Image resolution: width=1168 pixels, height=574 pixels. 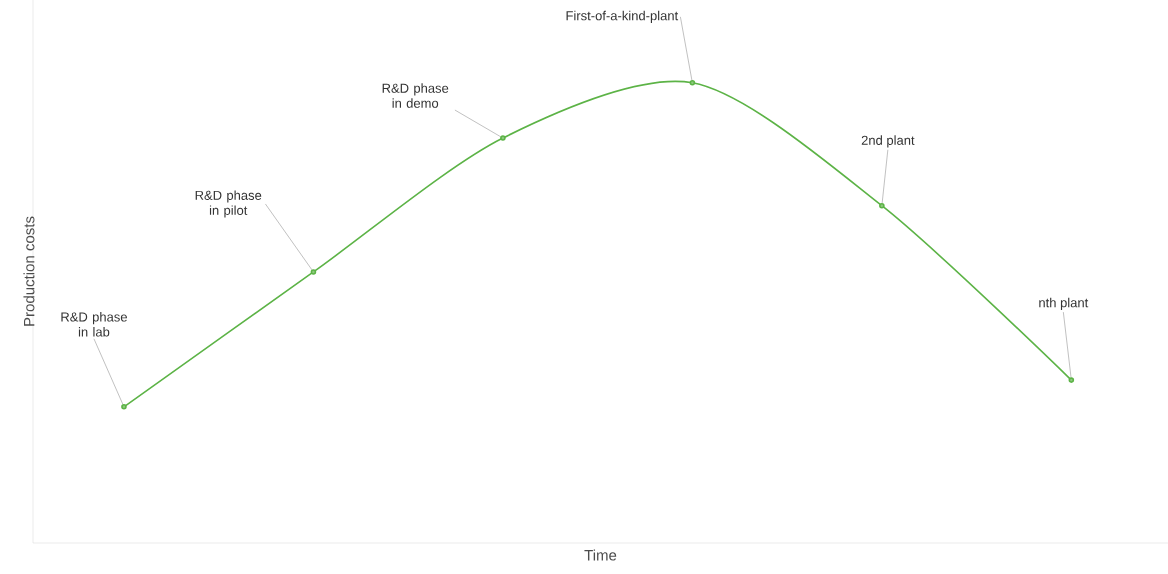 What do you see at coordinates (415, 95) in the screenshot?
I see `annotation: R&D phase in demo` at bounding box center [415, 95].